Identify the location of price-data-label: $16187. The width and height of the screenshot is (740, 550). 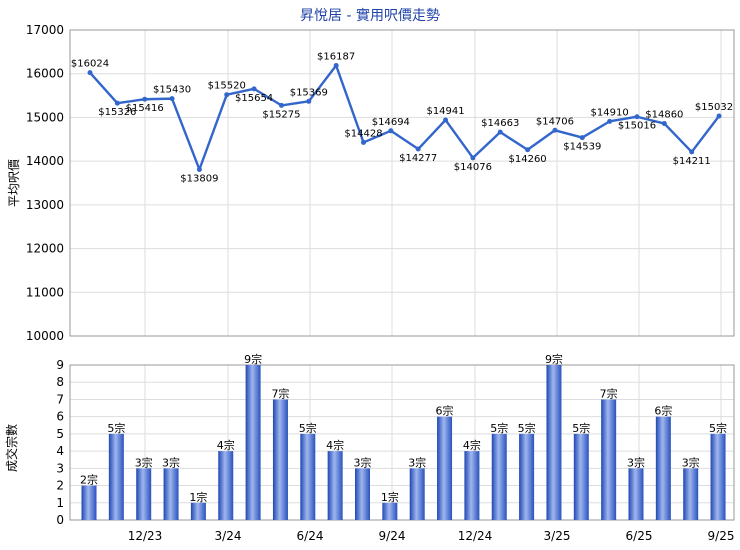
(336, 57).